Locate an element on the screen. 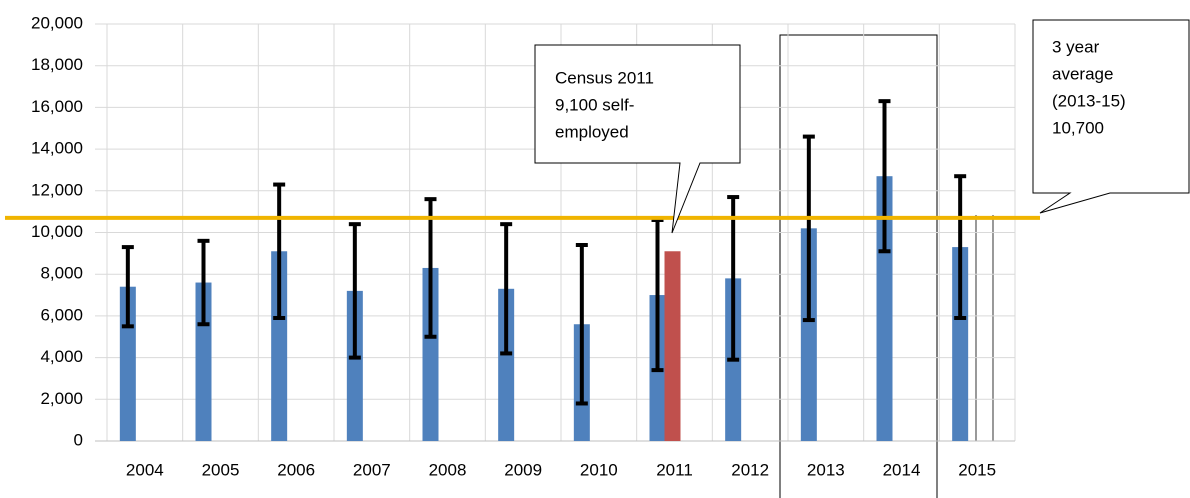 This screenshot has width=1190, height=498. x-tick-label: 2006 is located at coordinates (296, 469).